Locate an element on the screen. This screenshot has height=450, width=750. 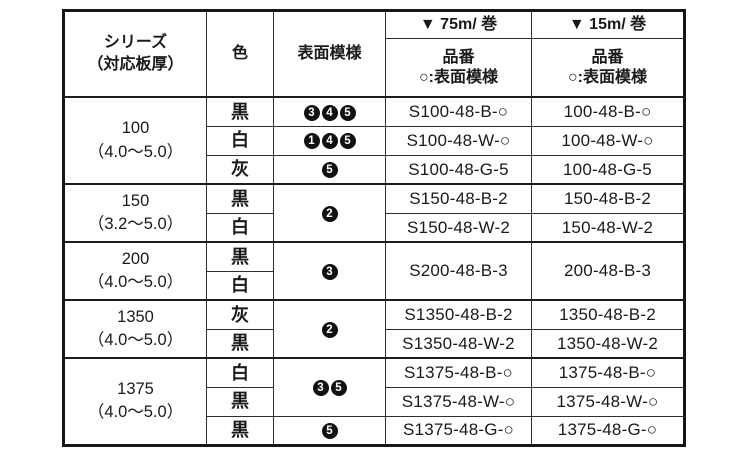
part-75-cell: S1350-48-W-2 is located at coordinates (458, 343).